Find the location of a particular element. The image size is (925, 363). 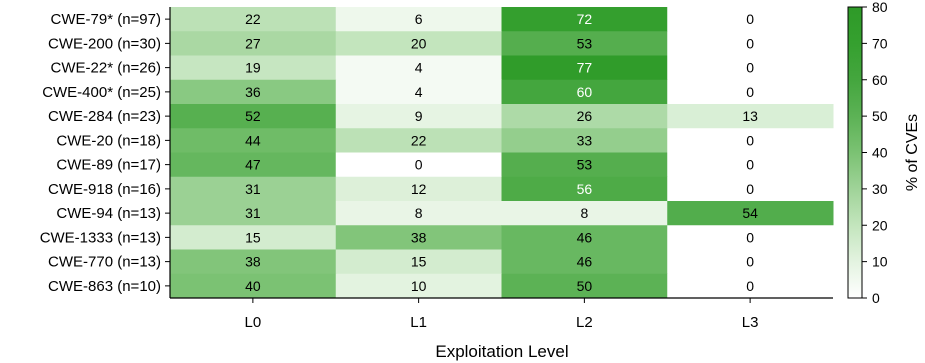

cell-value-label: 47 is located at coordinates (253, 165).